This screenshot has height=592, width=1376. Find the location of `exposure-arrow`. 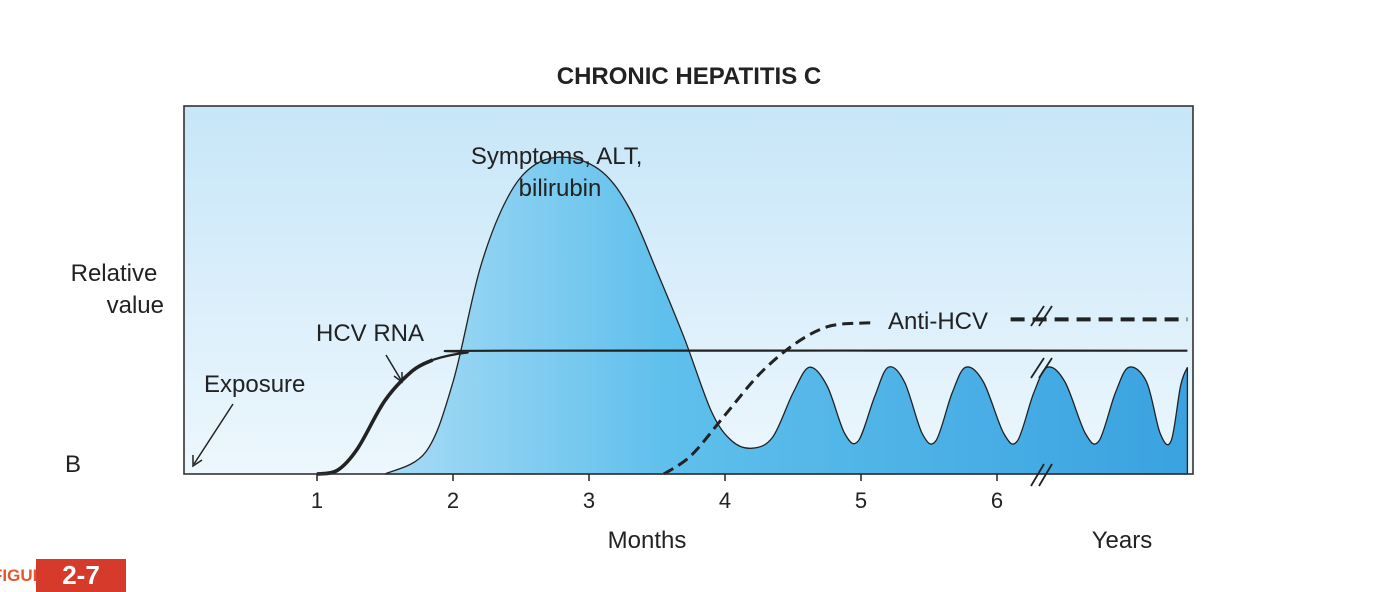

exposure-arrow is located at coordinates (213, 434).